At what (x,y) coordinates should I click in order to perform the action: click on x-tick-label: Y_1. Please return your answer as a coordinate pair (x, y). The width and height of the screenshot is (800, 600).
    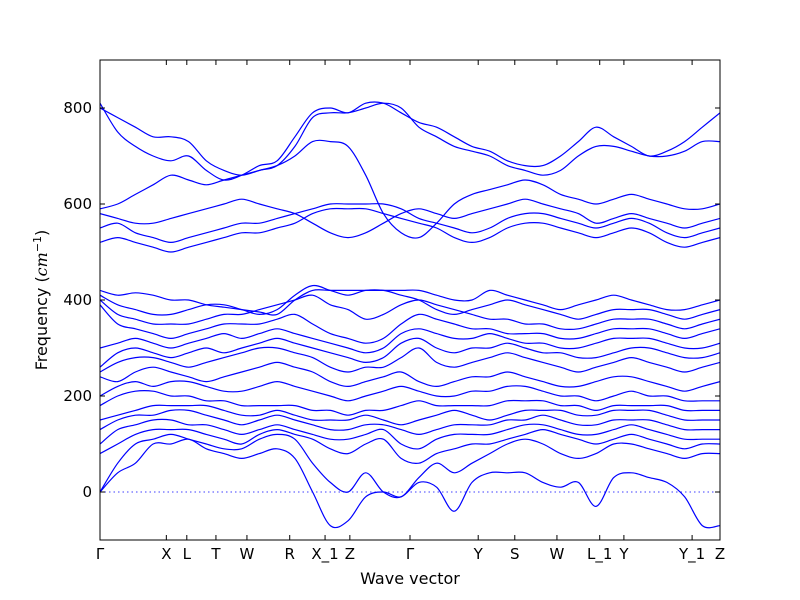
    Looking at the image, I should click on (691, 554).